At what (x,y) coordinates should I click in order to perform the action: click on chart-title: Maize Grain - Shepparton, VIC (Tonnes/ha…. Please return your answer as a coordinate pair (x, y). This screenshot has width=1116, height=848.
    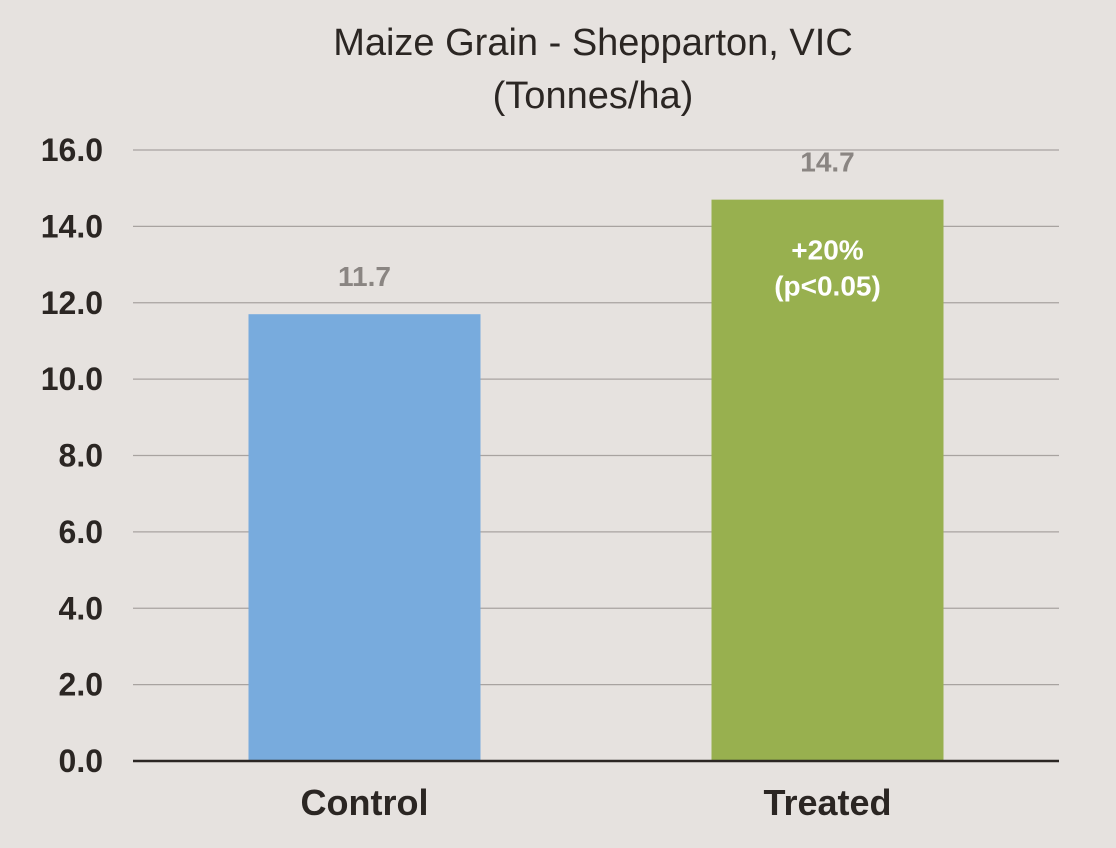
    Looking at the image, I should click on (593, 69).